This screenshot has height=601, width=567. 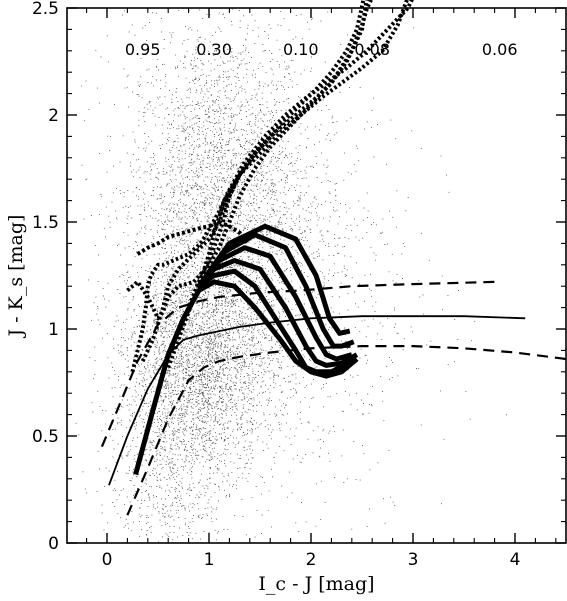 What do you see at coordinates (209, 560) in the screenshot?
I see `x-tick-label: 1` at bounding box center [209, 560].